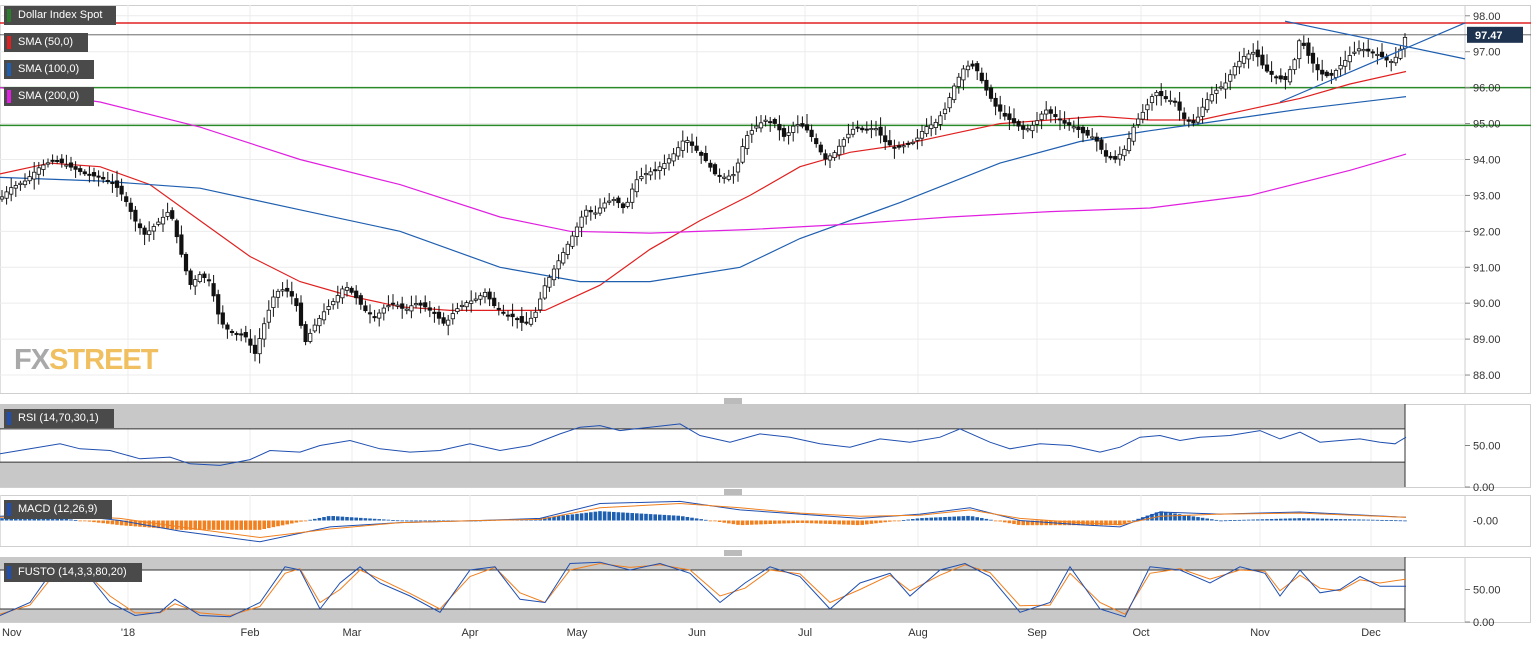  I want to click on x-tick-label: Mar, so click(352, 633).